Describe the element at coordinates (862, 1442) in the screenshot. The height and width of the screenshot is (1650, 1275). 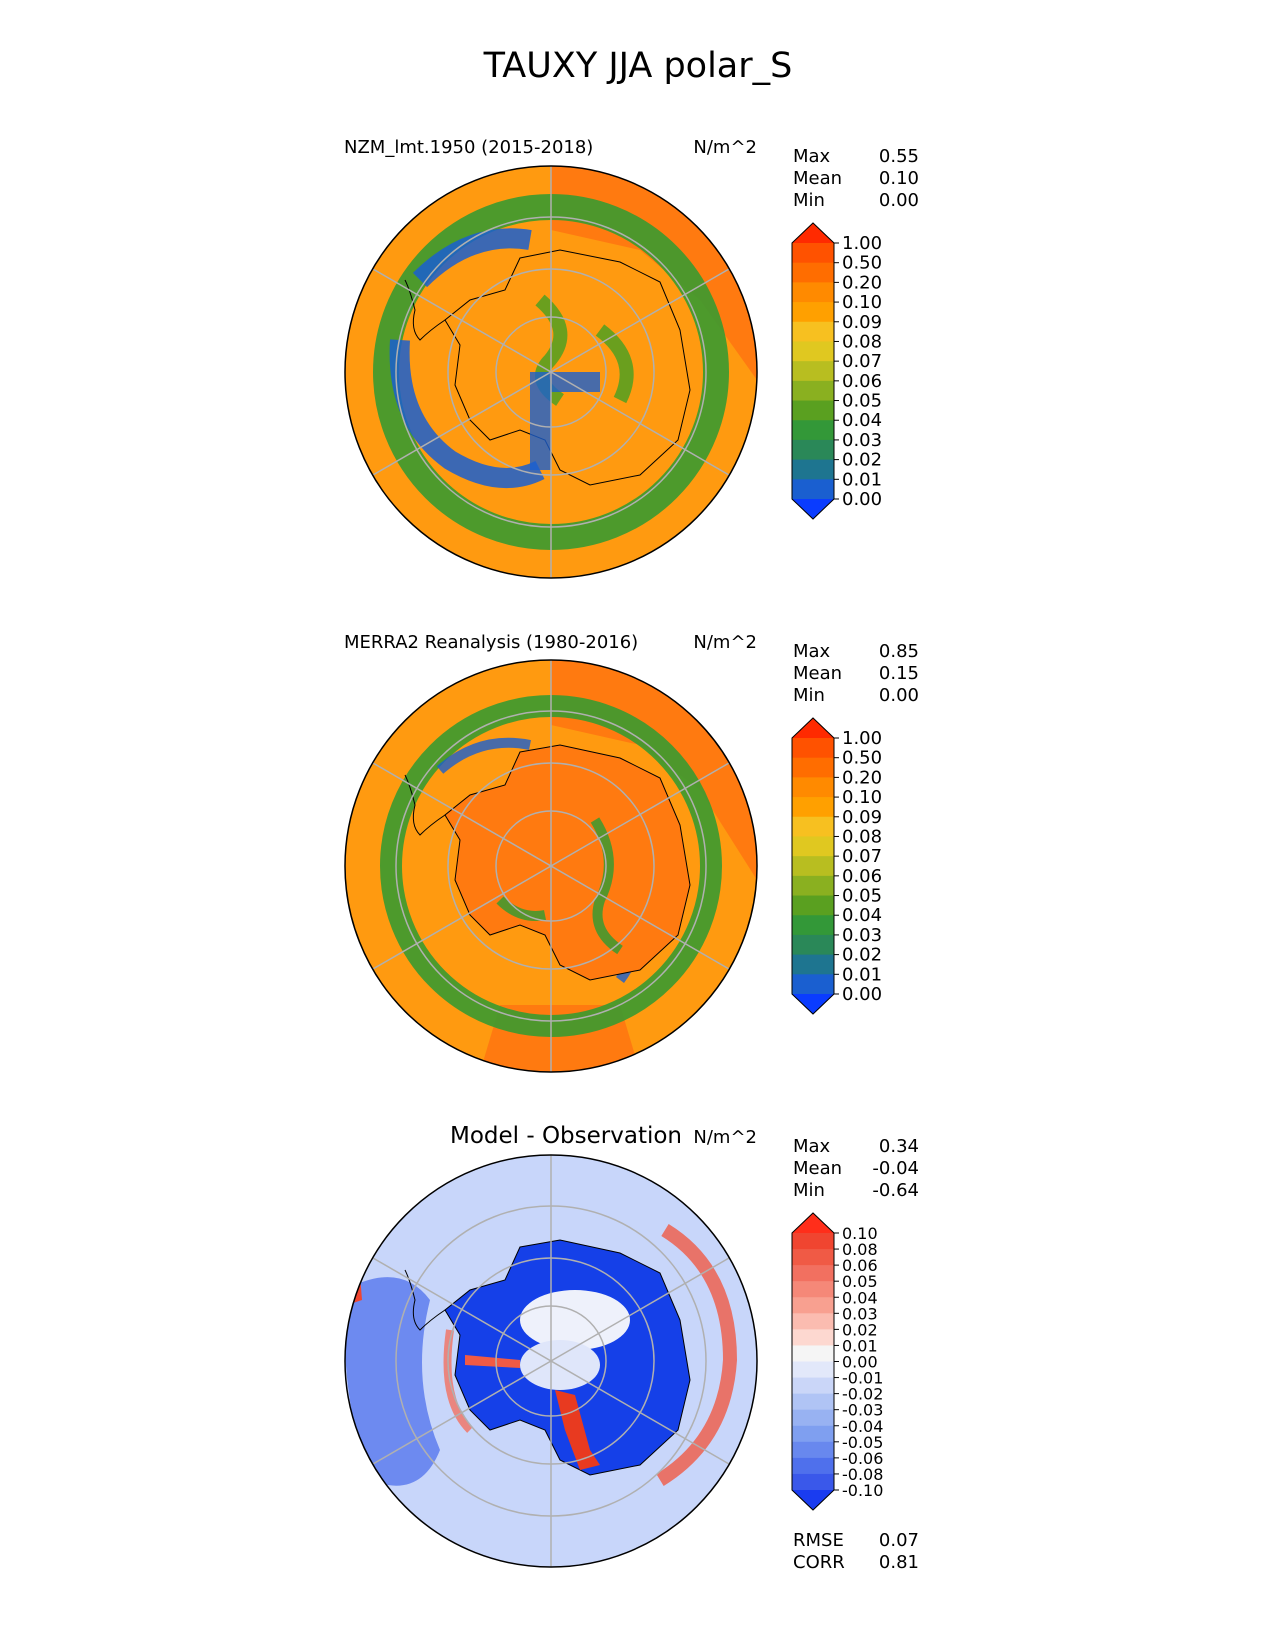
I see `colorbar-tick-label: -0.05` at that location.